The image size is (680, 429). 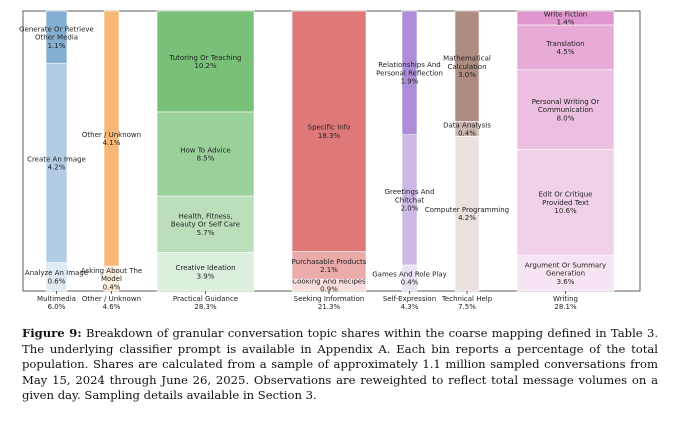 I want to click on segment-writing-write-fiction, so click(x=565, y=18).